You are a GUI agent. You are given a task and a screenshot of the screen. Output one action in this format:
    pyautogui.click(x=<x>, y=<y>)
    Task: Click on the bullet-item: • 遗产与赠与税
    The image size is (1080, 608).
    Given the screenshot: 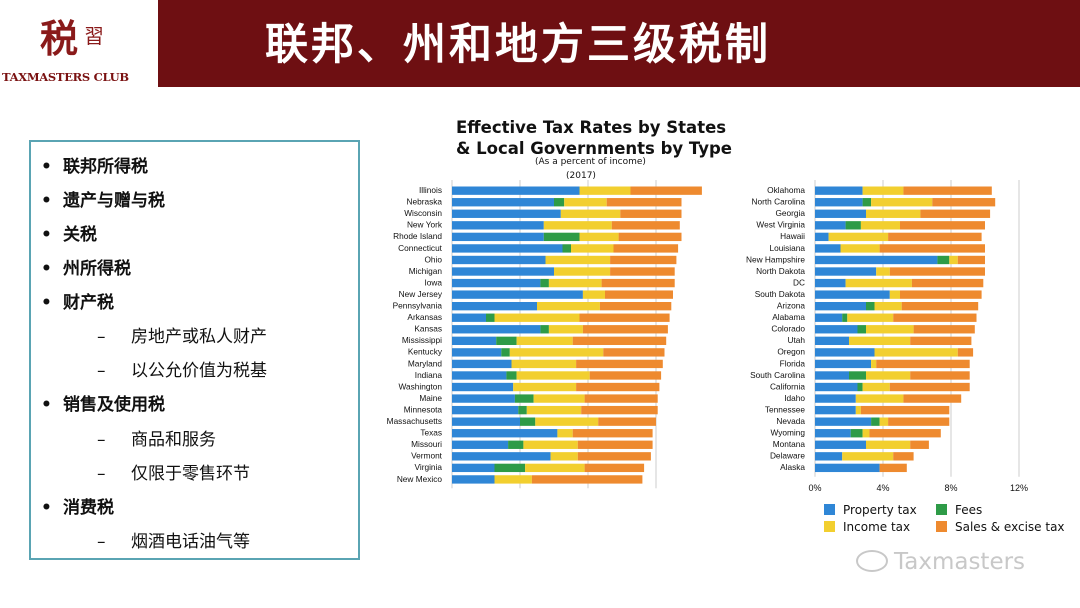 What is the action you would take?
    pyautogui.click(x=103, y=198)
    